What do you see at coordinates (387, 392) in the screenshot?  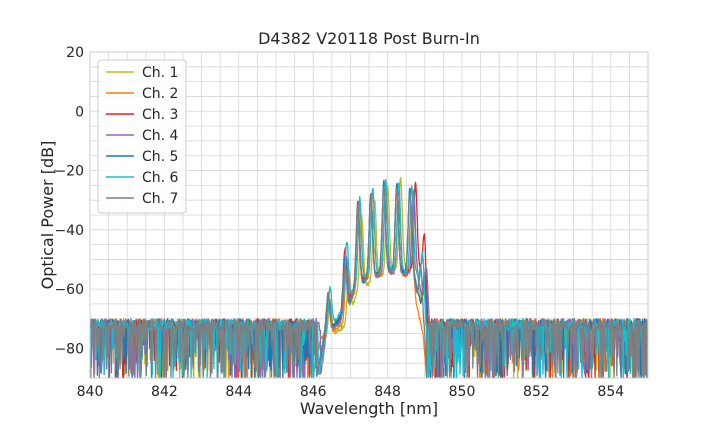 I see `x-tick-label: 848` at bounding box center [387, 392].